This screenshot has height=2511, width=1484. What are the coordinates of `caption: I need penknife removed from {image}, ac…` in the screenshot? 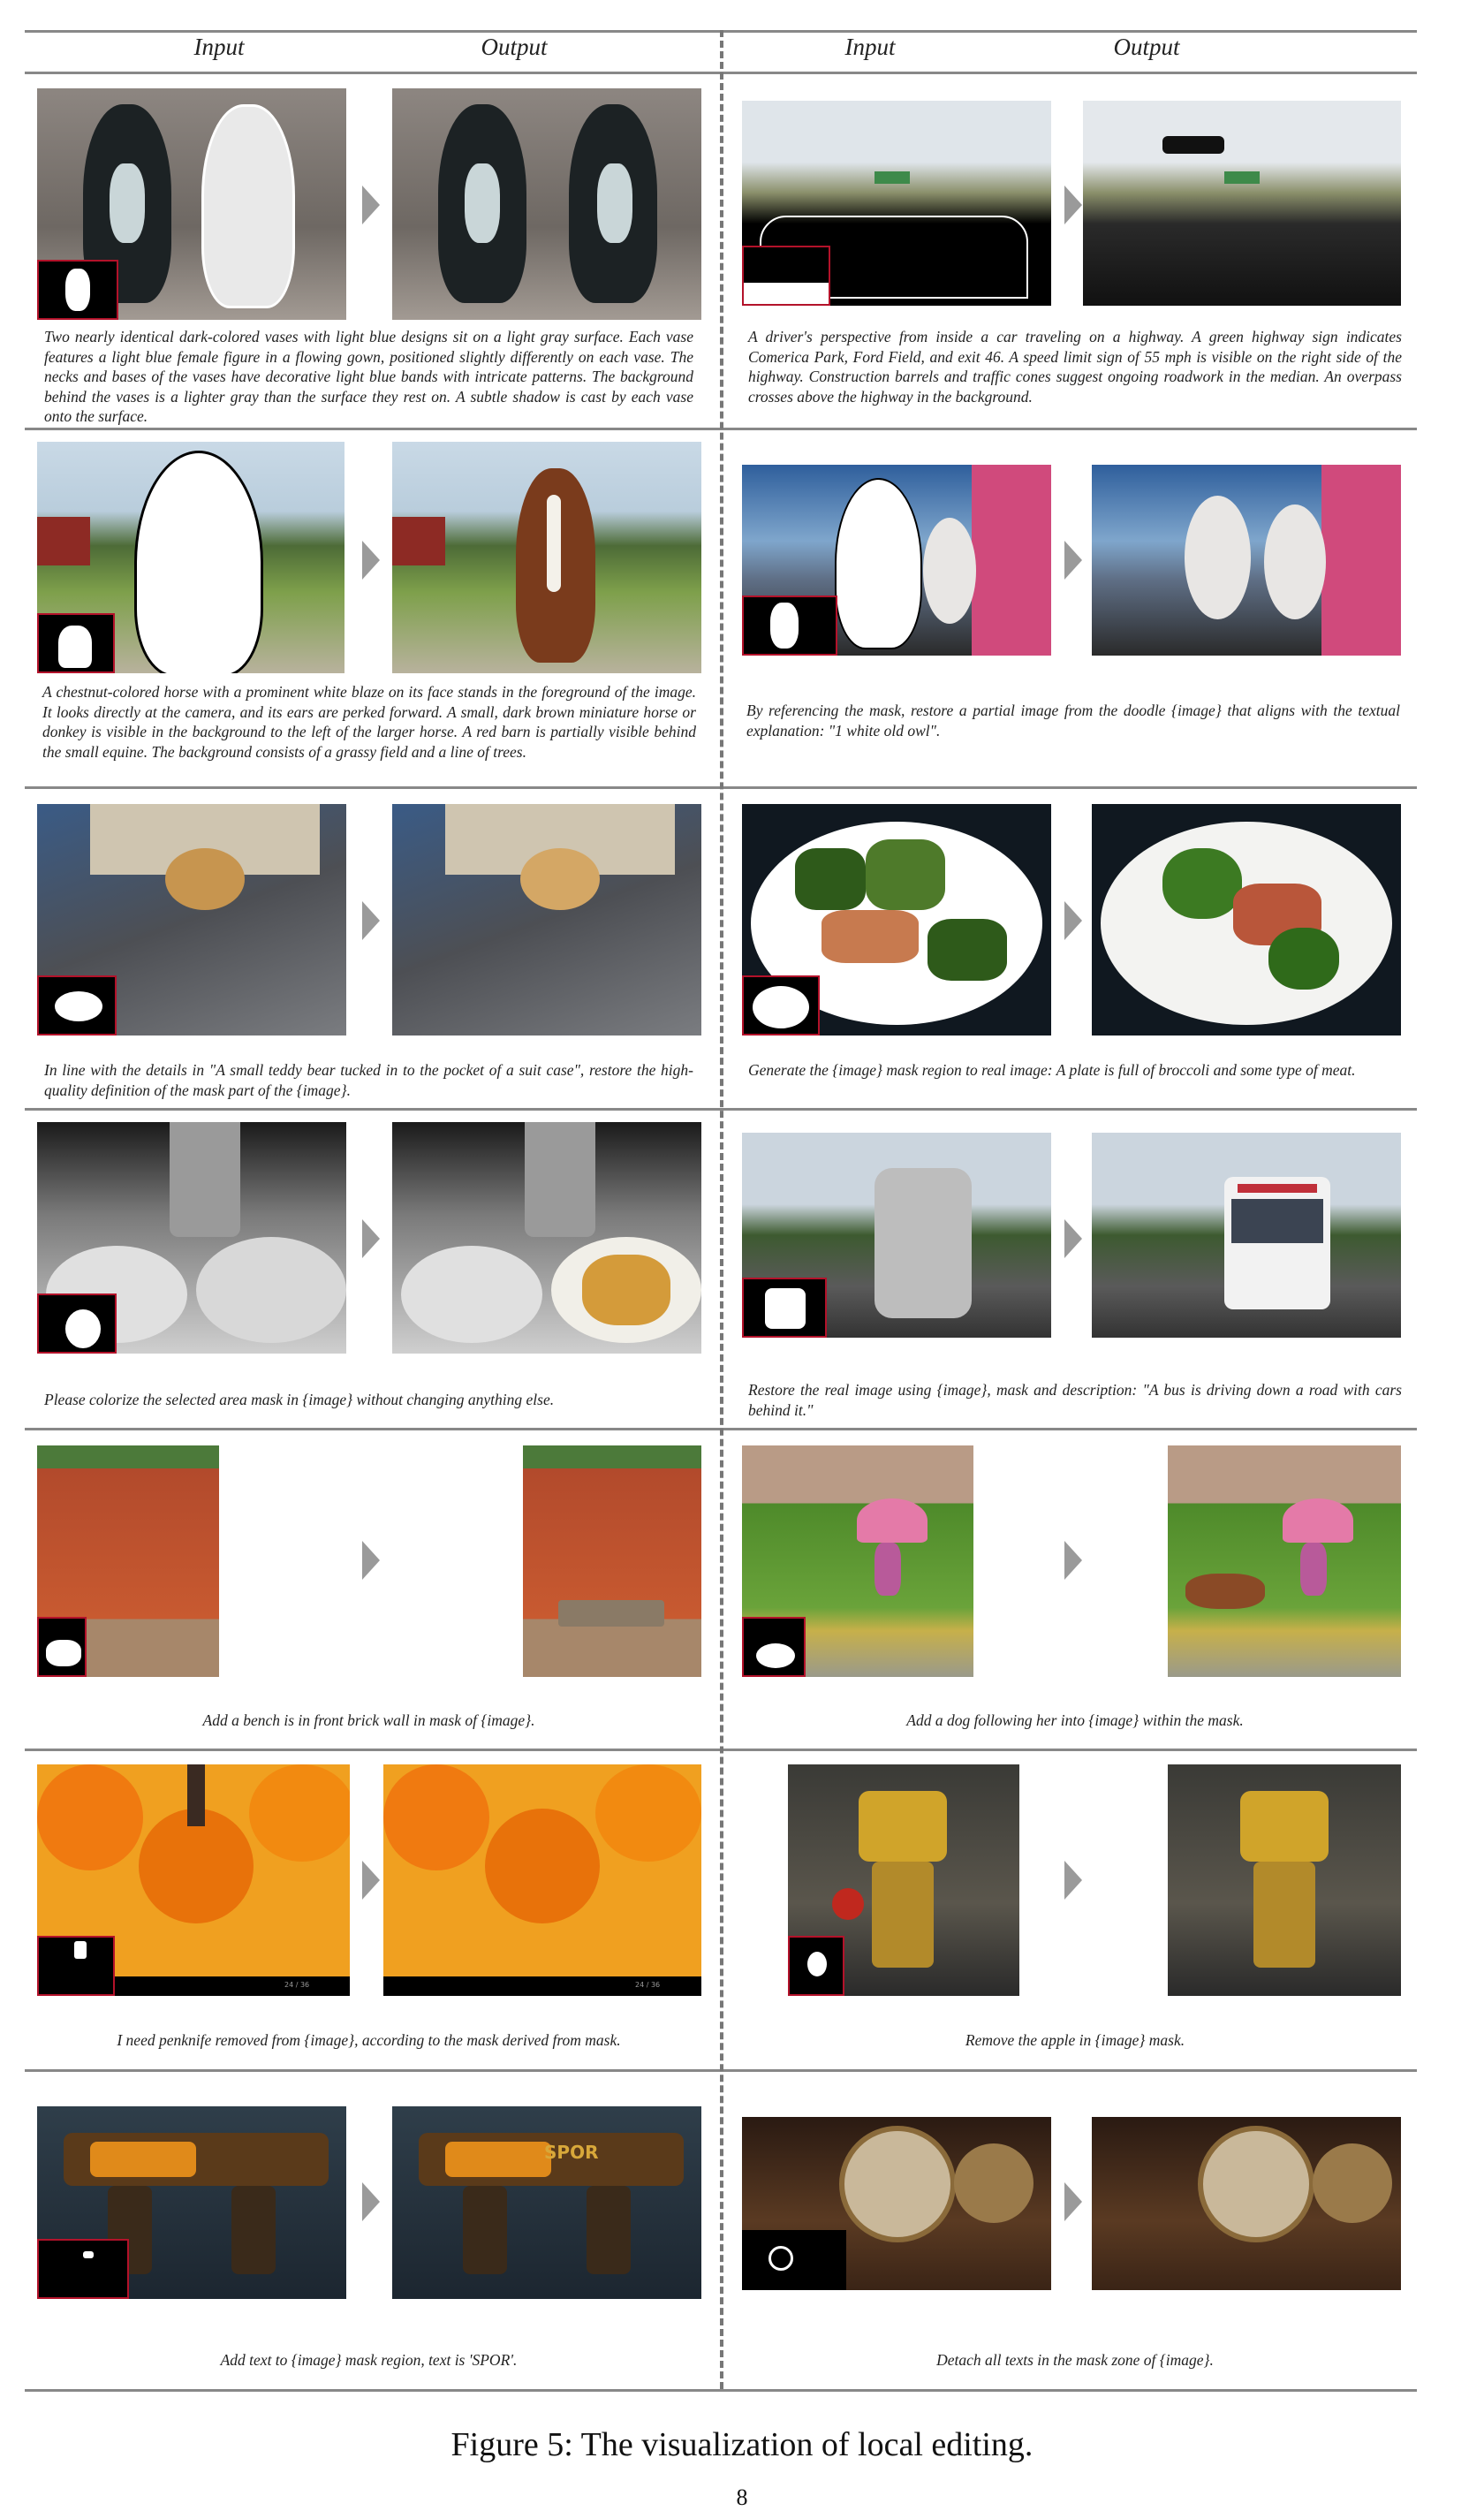 It's located at (369, 2040).